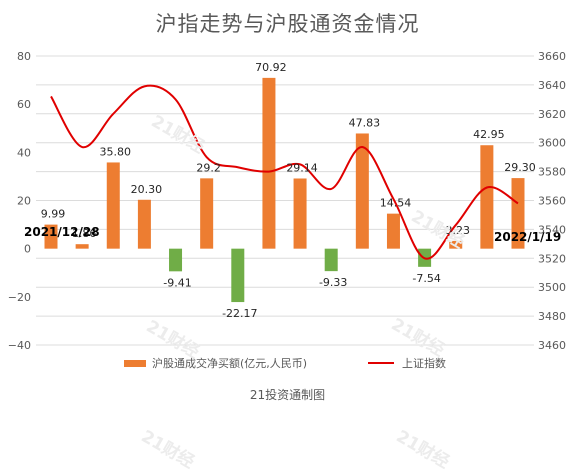  I want to click on annotation-end-date: 2022/1/19, so click(527, 237).